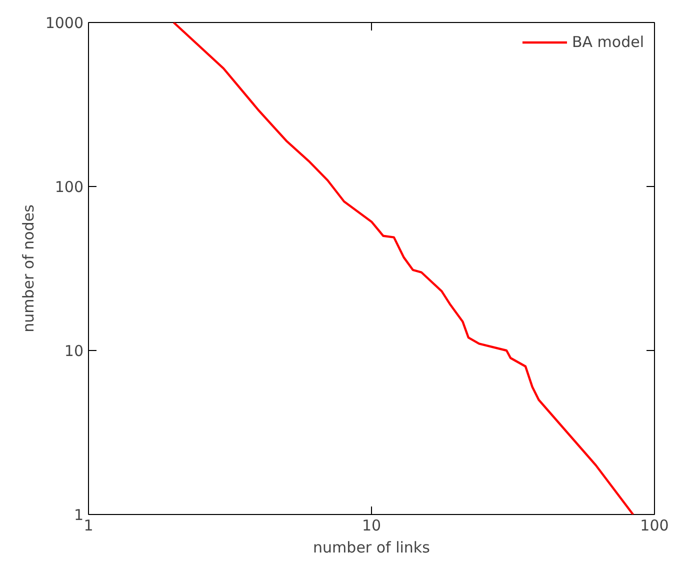 Image resolution: width=678 pixels, height=586 pixels. What do you see at coordinates (64, 23) in the screenshot?
I see `y-tick-label: 1000` at bounding box center [64, 23].